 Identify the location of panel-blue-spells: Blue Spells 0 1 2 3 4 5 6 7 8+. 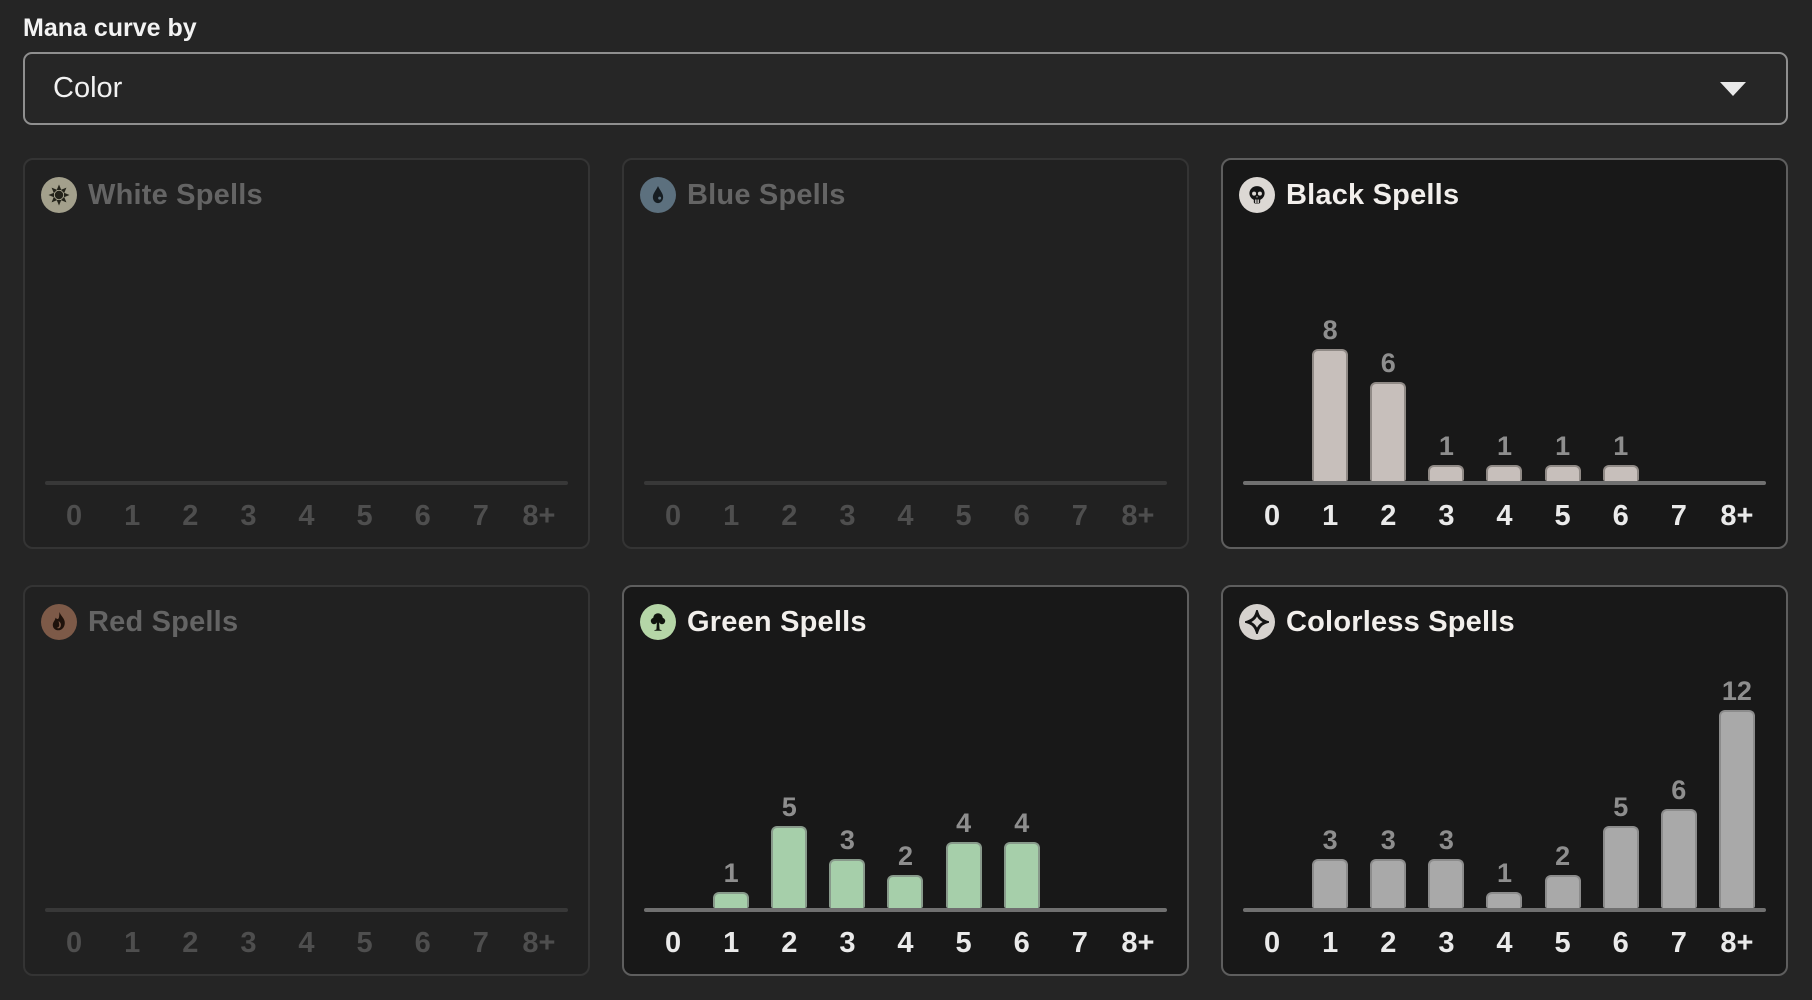
(905, 353).